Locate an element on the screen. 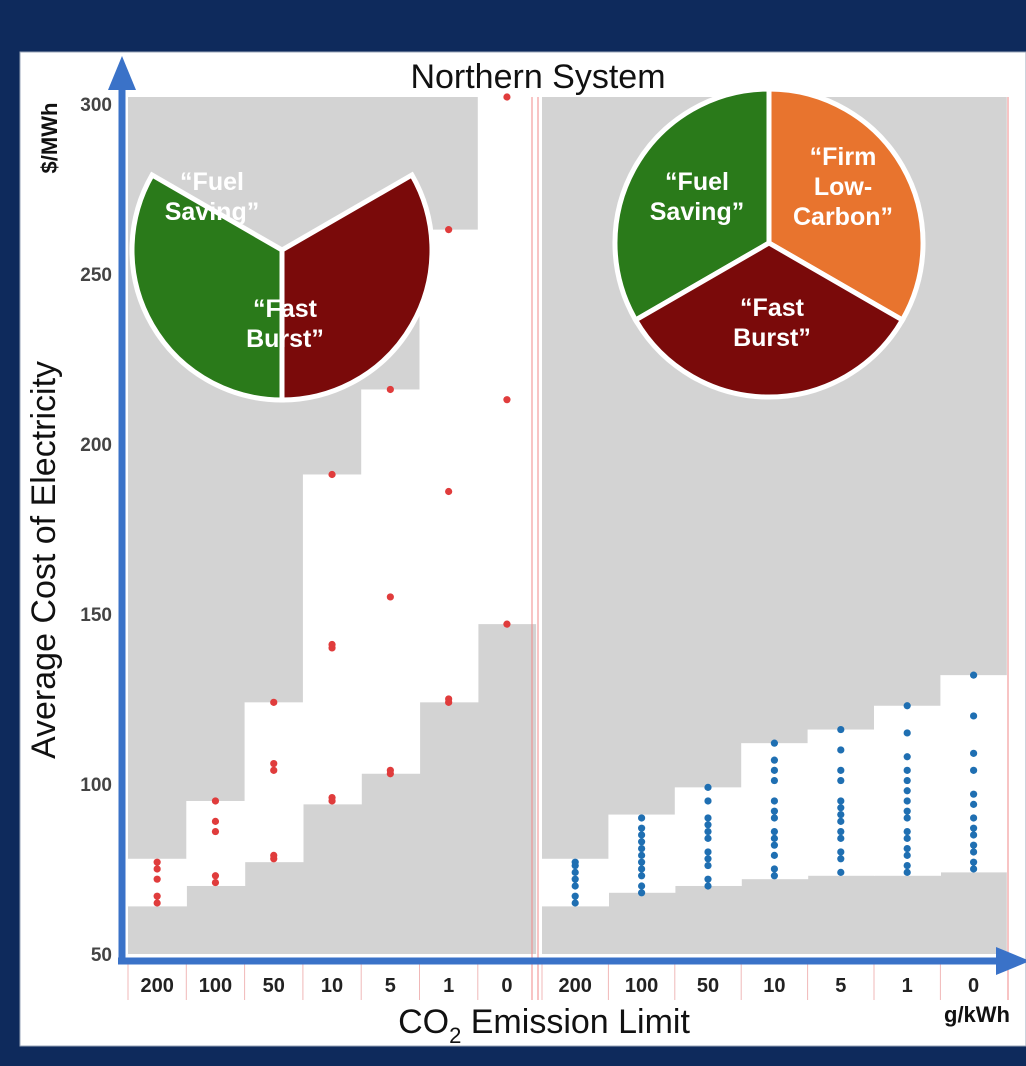 The height and width of the screenshot is (1066, 1026). x-axis-label-main: CO is located at coordinates (423, 1022).